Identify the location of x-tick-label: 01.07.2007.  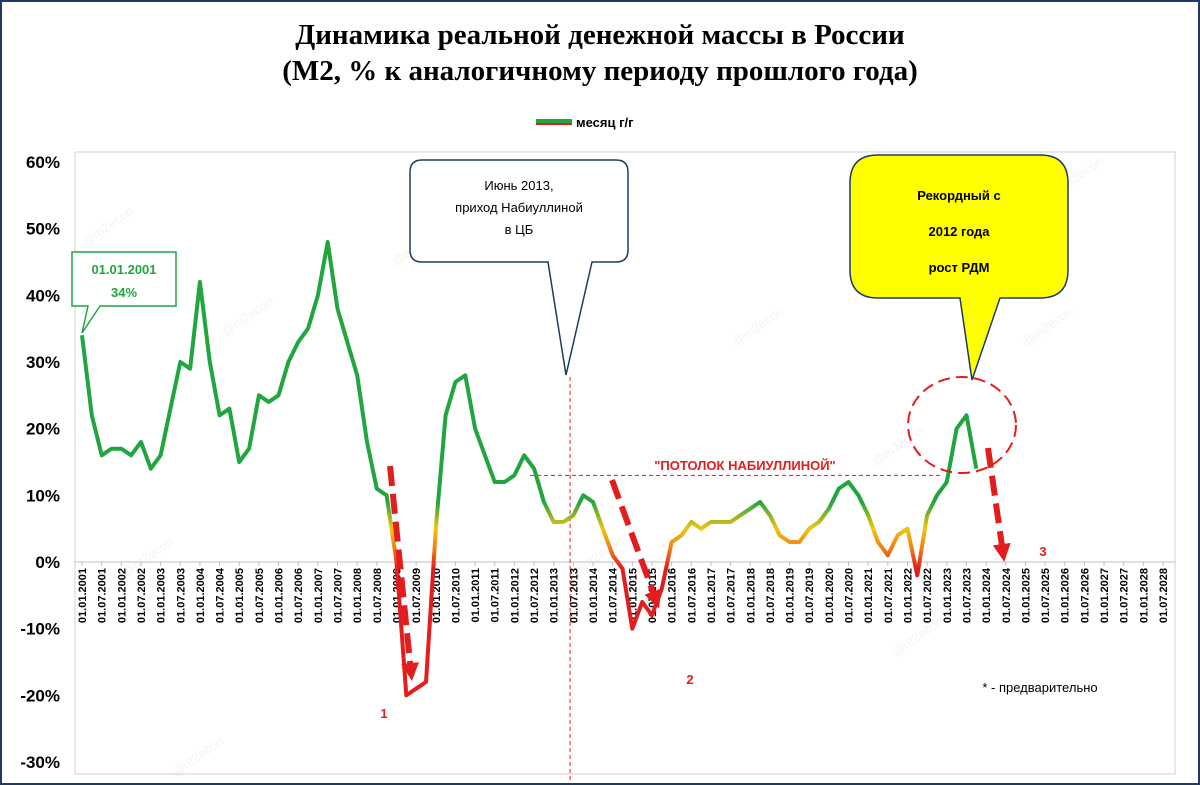
(339, 595).